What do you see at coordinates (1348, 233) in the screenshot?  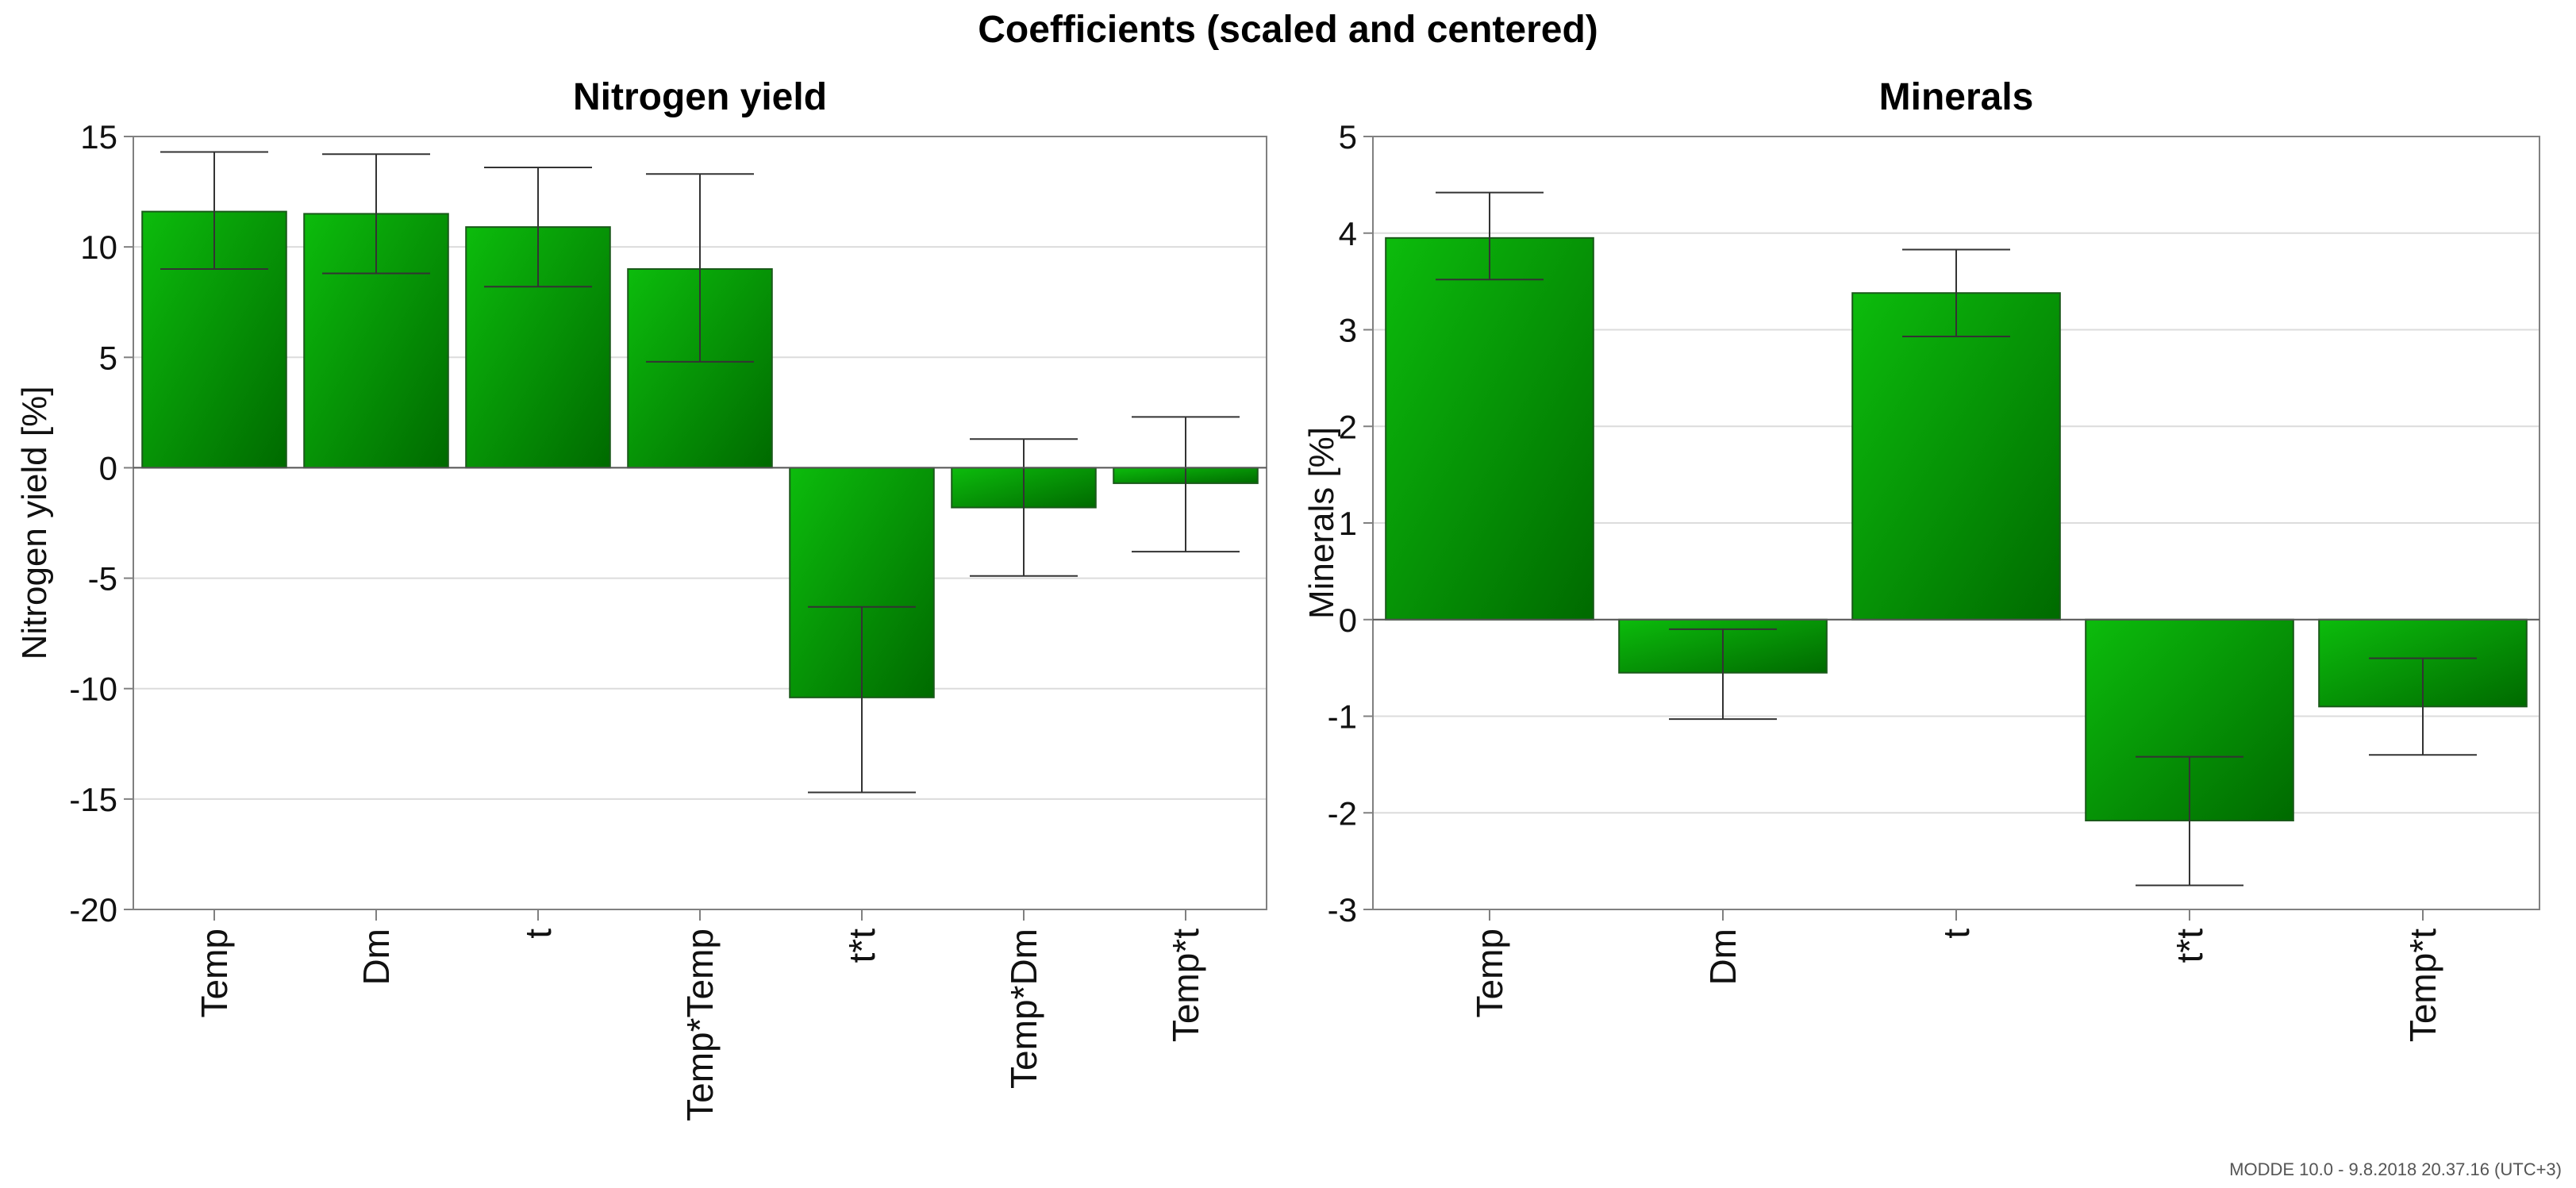 I see `y-tick-label: 4` at bounding box center [1348, 233].